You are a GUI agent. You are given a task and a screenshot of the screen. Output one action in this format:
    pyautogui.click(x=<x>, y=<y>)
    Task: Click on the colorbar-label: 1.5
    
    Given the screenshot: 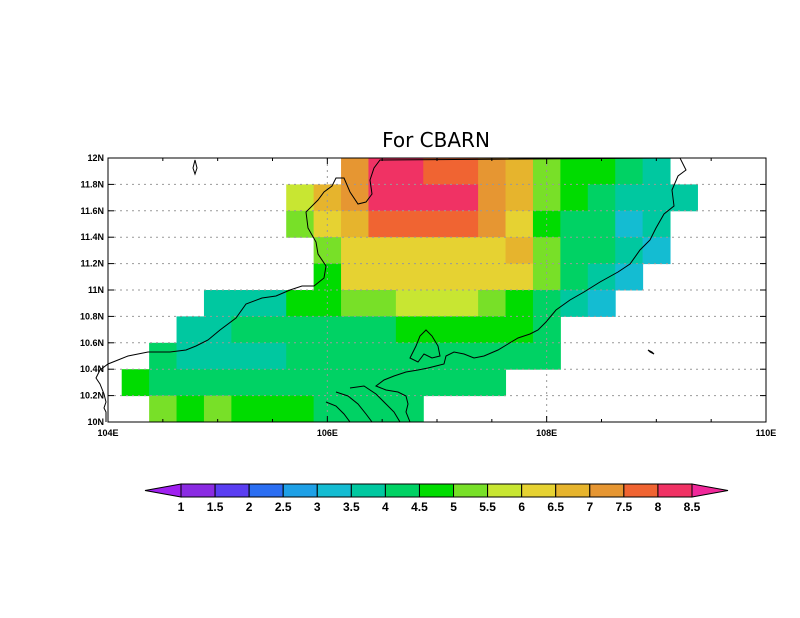 What is the action you would take?
    pyautogui.click(x=215, y=507)
    